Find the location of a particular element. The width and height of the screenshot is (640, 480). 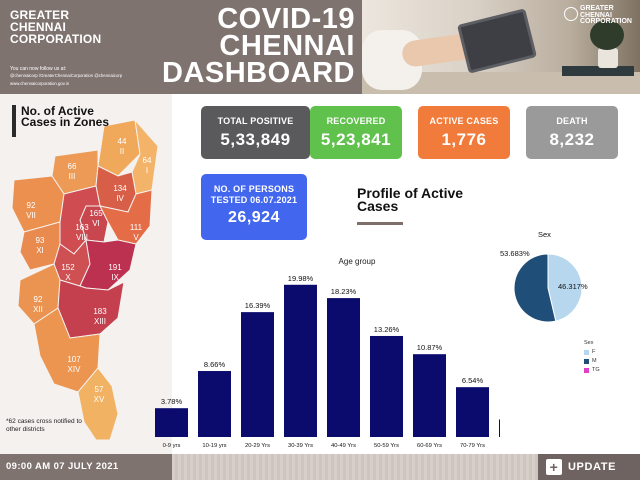

update-label: UPDATE is located at coordinates (592, 467).